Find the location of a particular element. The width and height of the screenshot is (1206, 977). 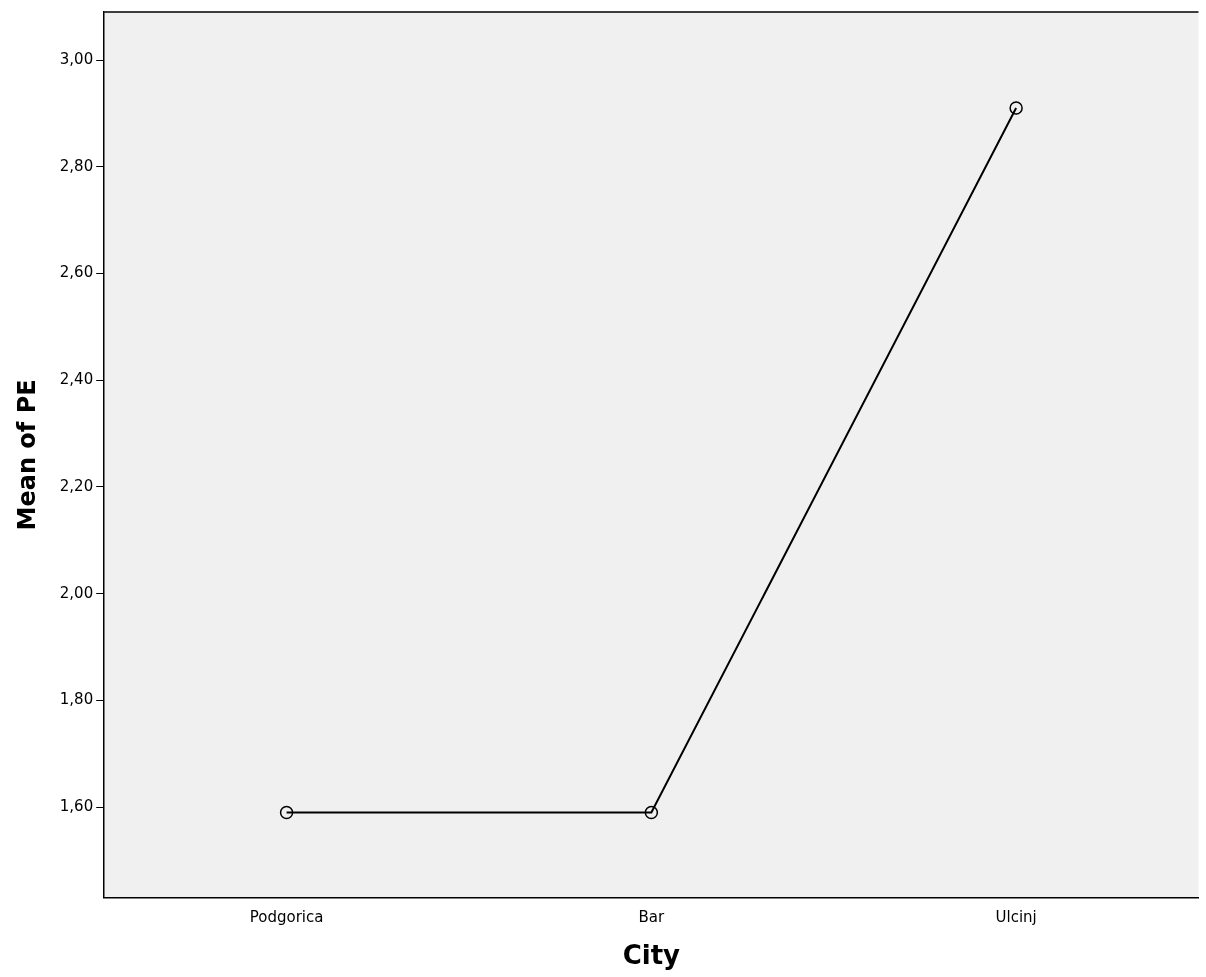

y-tick-label: 3,00 is located at coordinates (76, 58).